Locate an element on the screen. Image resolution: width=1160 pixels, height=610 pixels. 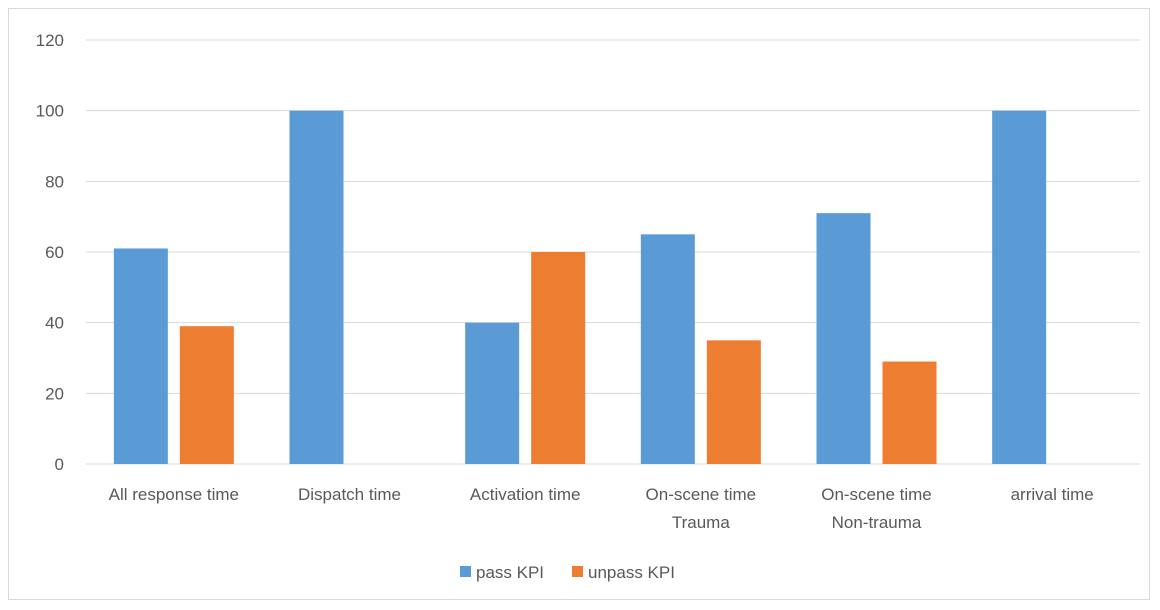
x-category-label: Dispatch time is located at coordinates (349, 494).